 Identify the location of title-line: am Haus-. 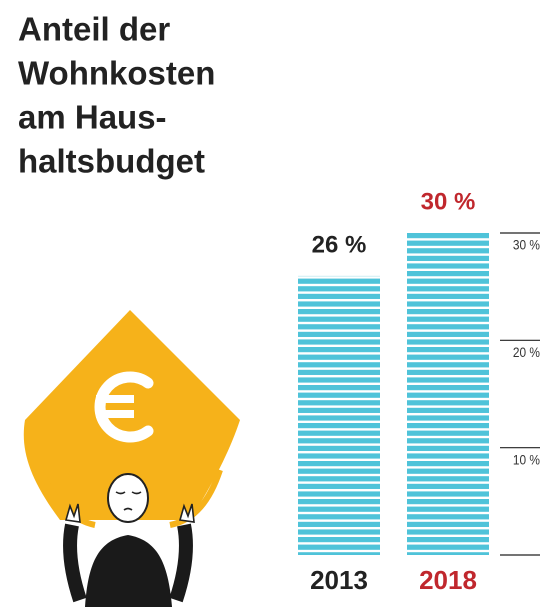
(92, 117).